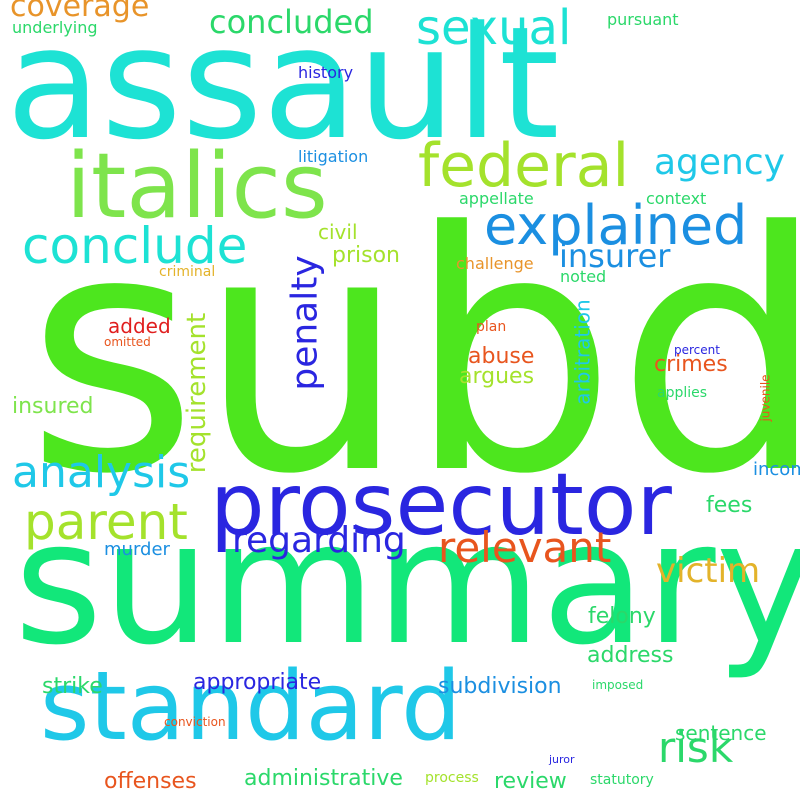 Image resolution: width=800 pixels, height=800 pixels. I want to click on word-murder: murder, so click(137, 549).